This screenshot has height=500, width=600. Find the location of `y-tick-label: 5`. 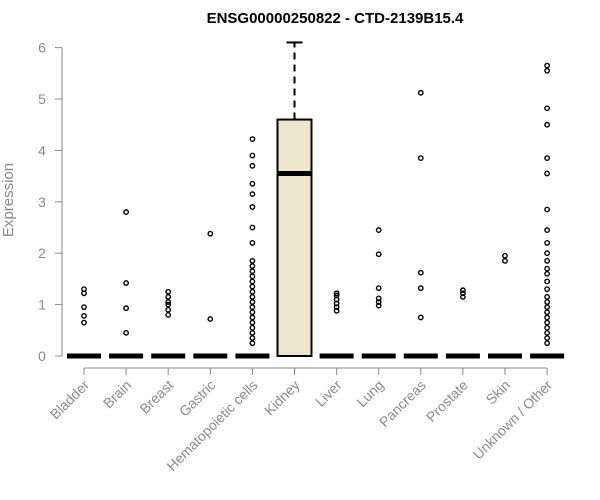

y-tick-label: 5 is located at coordinates (42, 99).